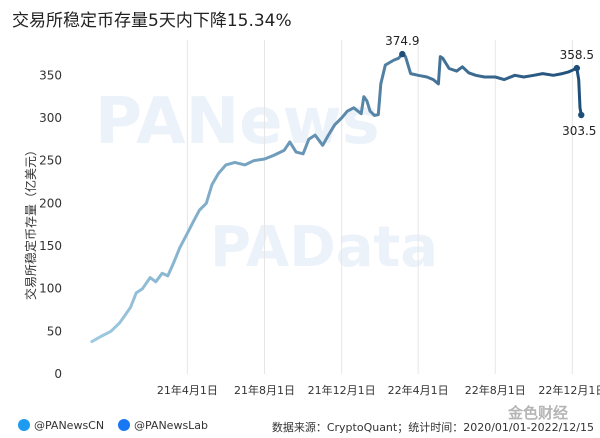 The image size is (600, 438). I want to click on y-tick-label: 0, so click(58, 374).